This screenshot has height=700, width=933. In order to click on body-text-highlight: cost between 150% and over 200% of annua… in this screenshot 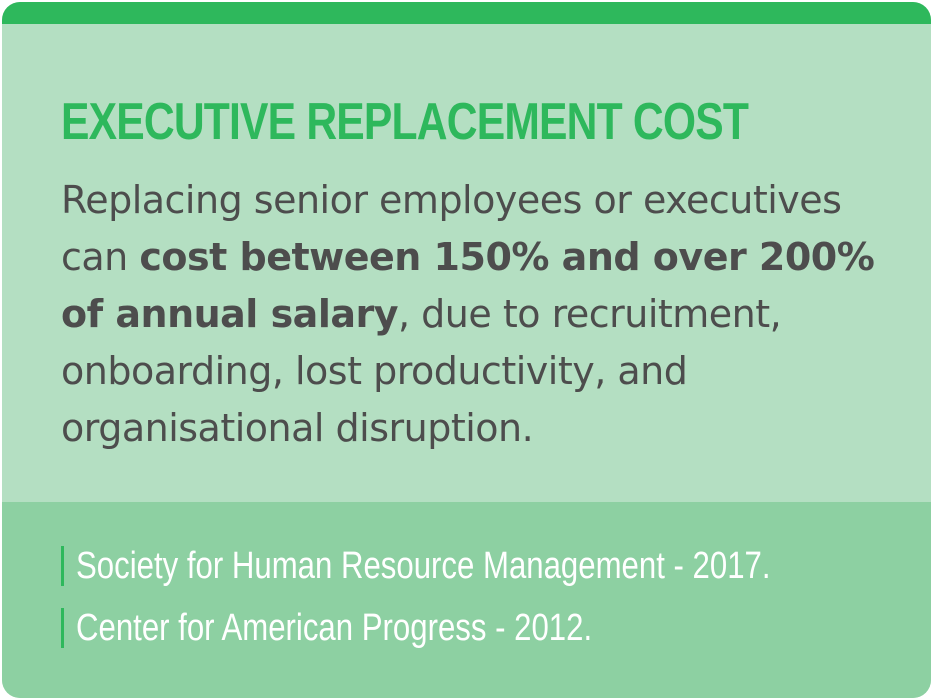, I will do `click(468, 285)`.